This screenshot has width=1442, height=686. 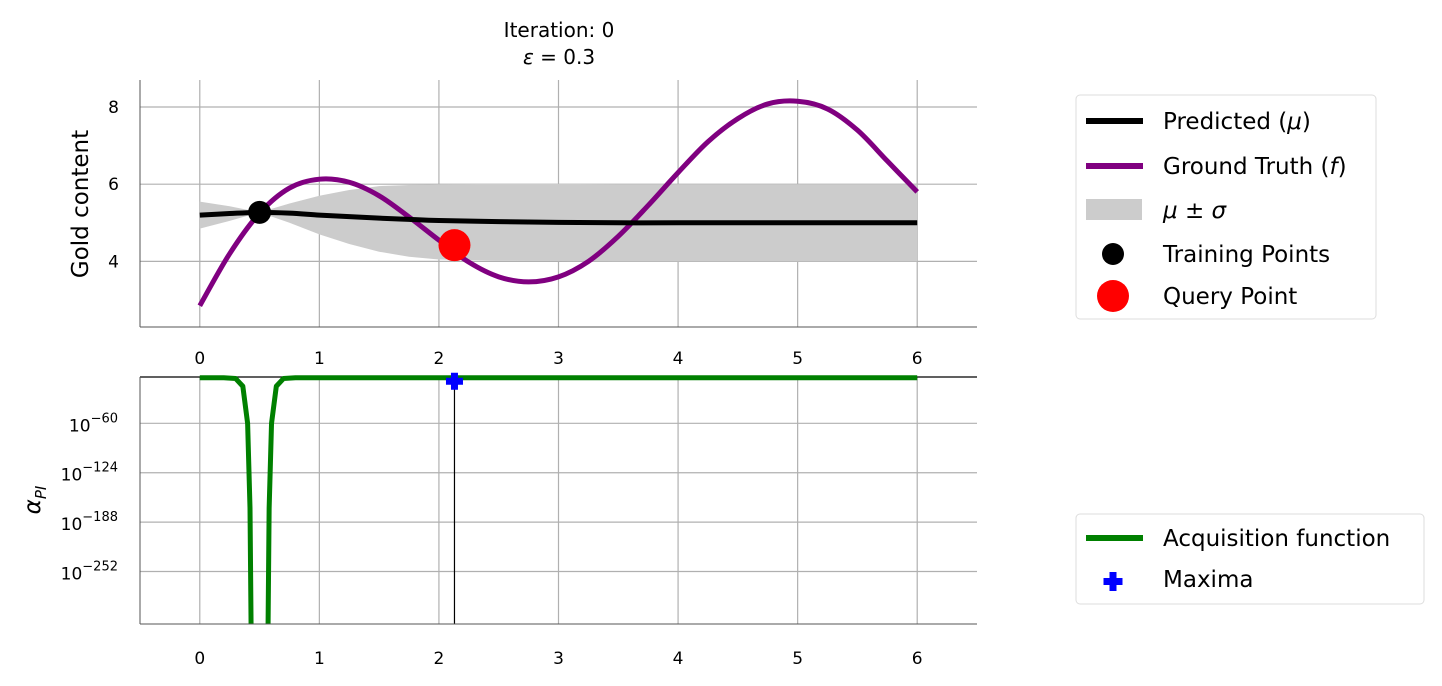 I want to click on legend-bottom-frame, so click(x=1250, y=559).